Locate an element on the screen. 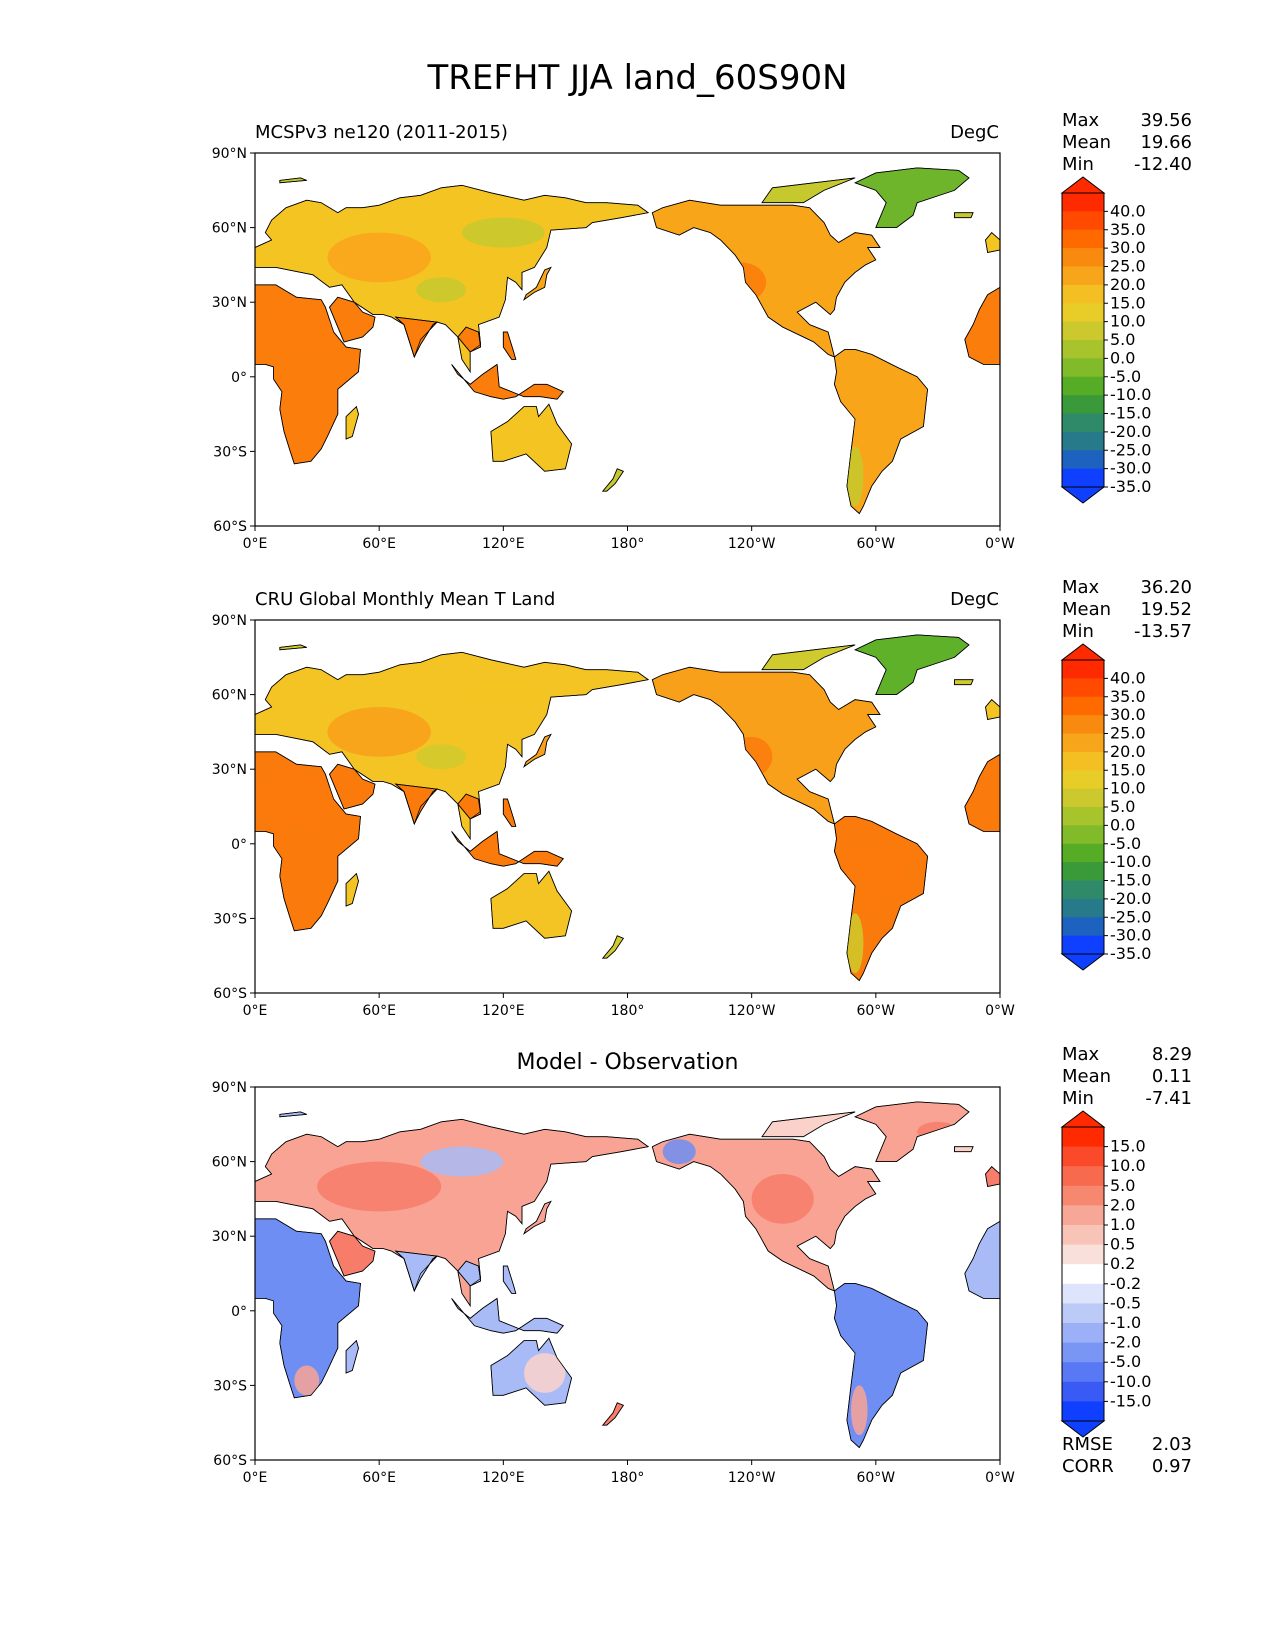 The image size is (1275, 1650). figure-title: TREFHT JJA land_60S90N is located at coordinates (637, 78).